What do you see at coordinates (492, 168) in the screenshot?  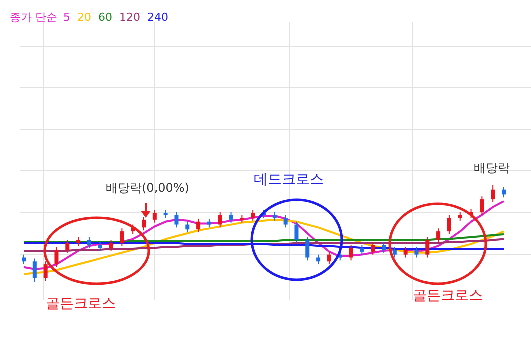 I see `annotation: 배당락` at bounding box center [492, 168].